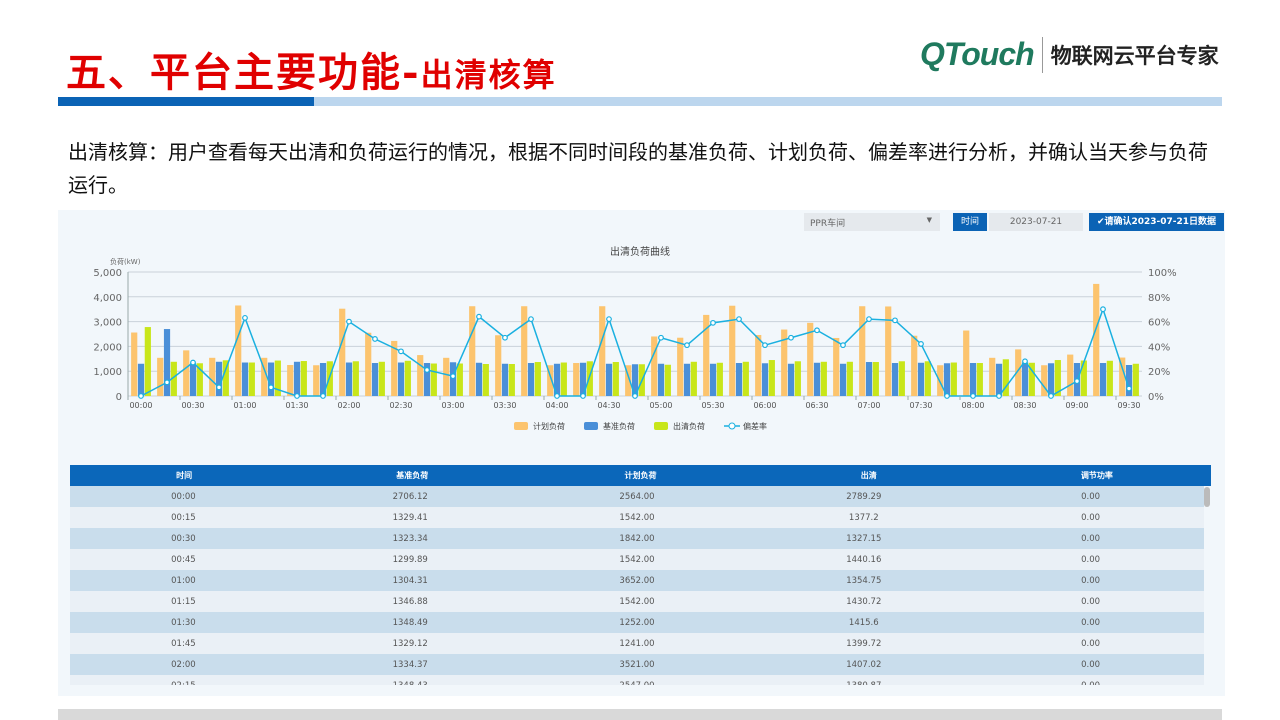  I want to click on table-row: 00:45 1299.89 1542.00 1440.16 0.00, so click(637, 559).